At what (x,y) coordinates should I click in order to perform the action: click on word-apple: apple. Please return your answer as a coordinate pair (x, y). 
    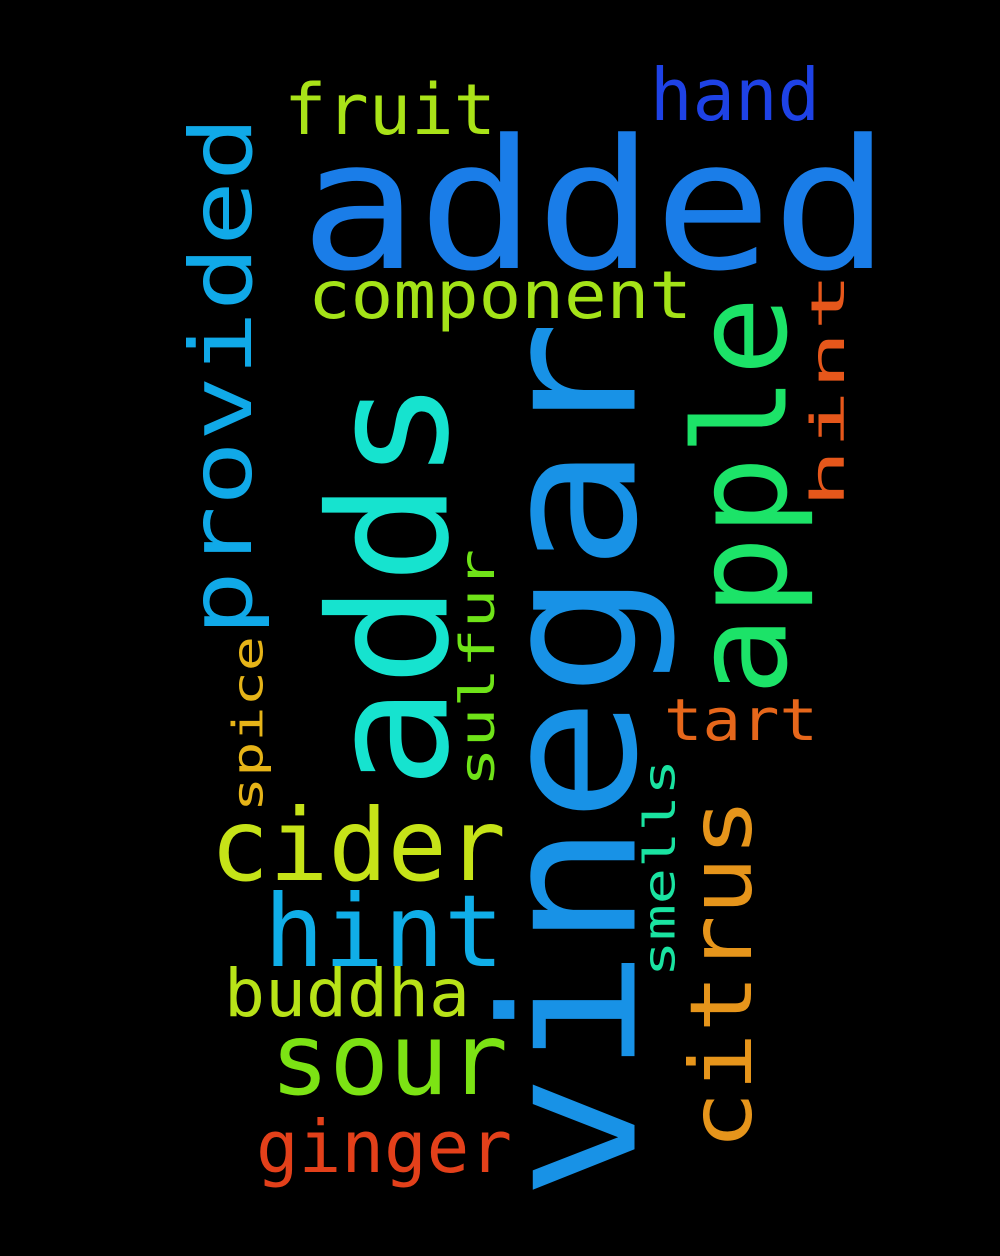
    Looking at the image, I should click on (742, 496).